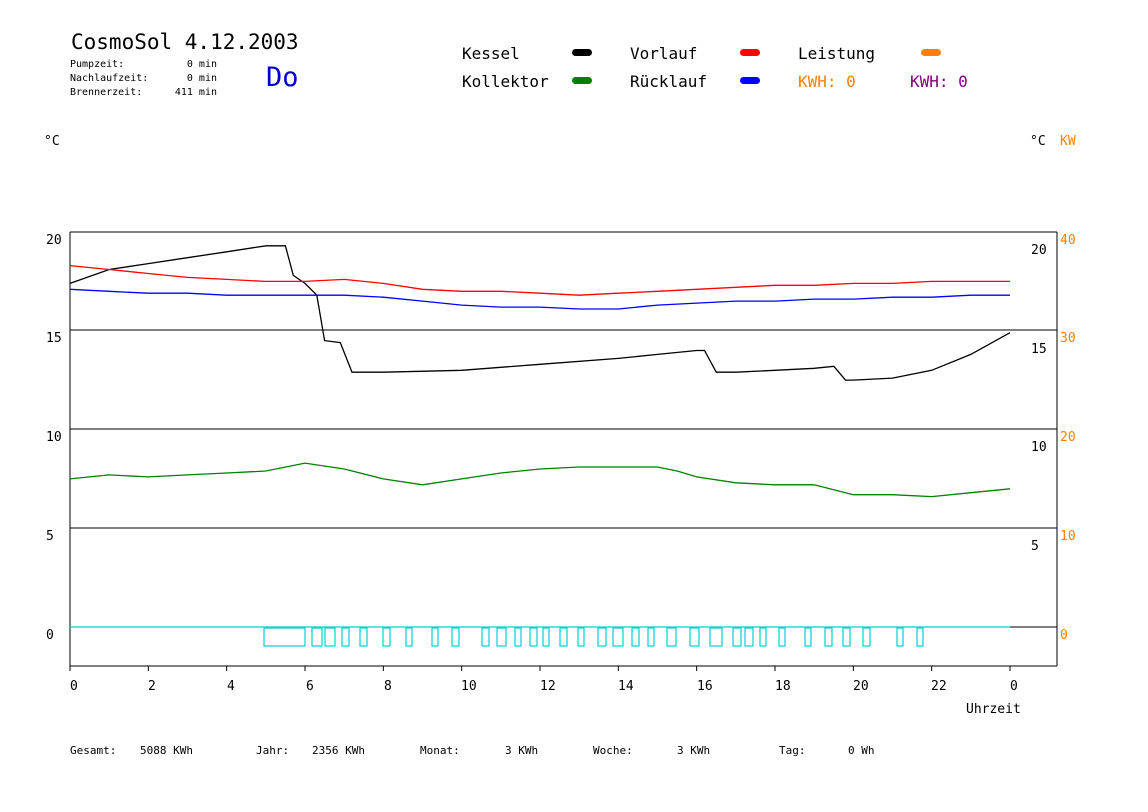 This screenshot has height=812, width=1148. What do you see at coordinates (54, 437) in the screenshot?
I see `y-tick-10: 10` at bounding box center [54, 437].